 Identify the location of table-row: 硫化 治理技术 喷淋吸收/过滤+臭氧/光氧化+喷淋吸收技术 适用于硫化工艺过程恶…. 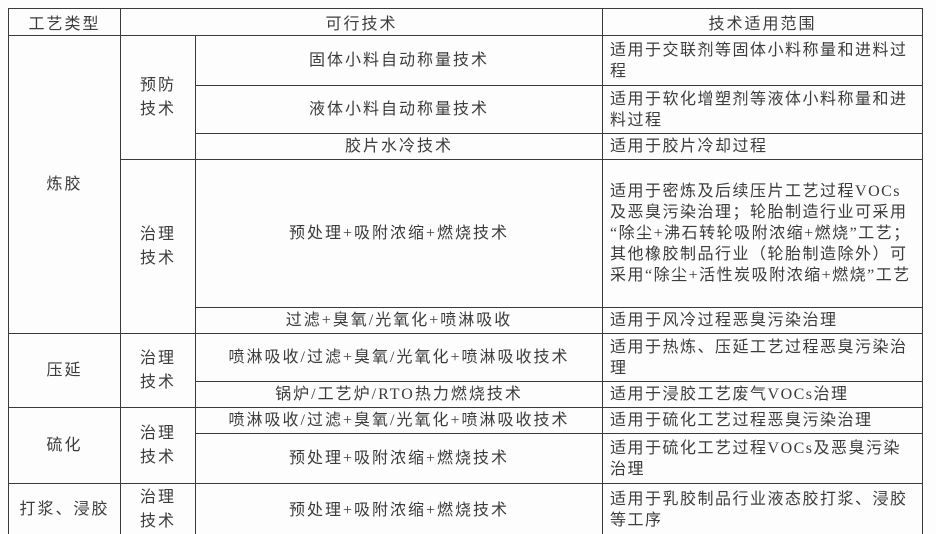
(466, 445).